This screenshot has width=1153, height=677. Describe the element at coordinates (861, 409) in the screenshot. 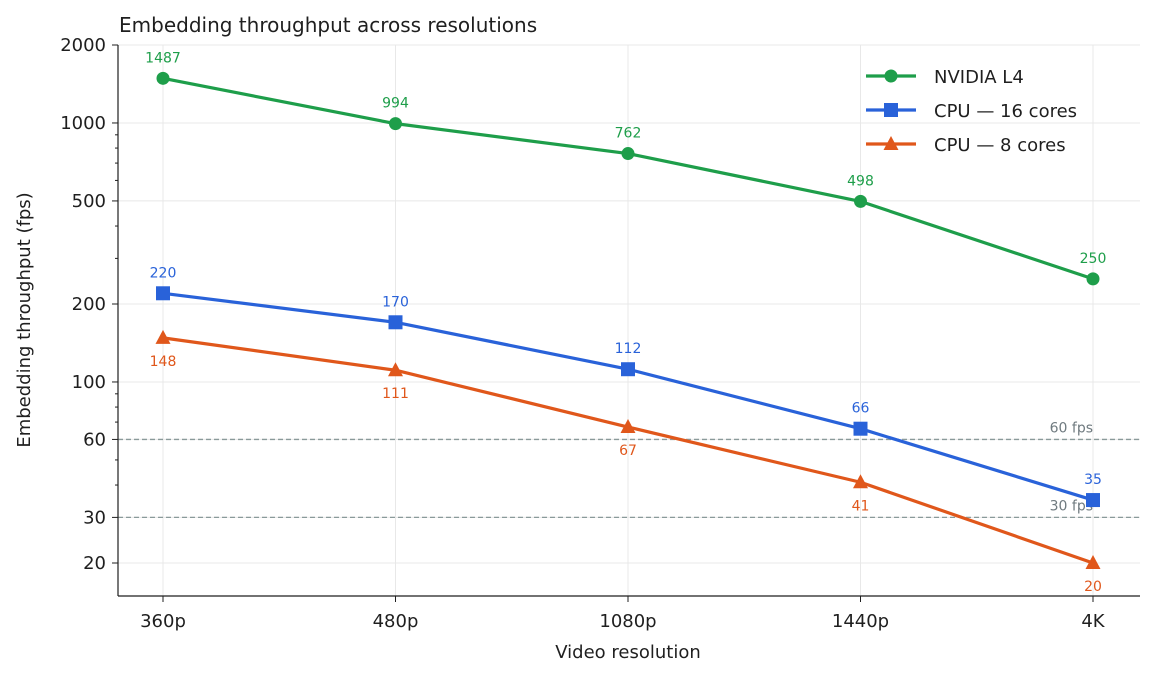

I see `data-label: 66` at that location.